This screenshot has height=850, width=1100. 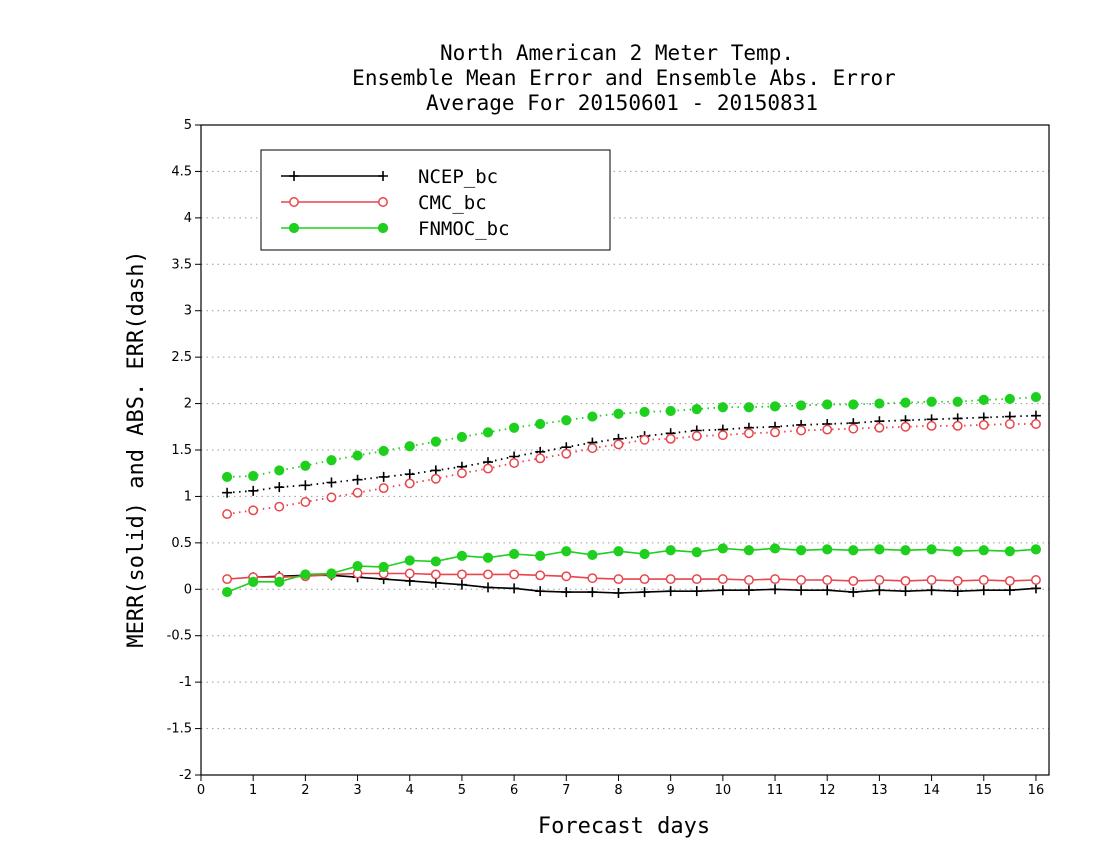 What do you see at coordinates (622, 103) in the screenshot?
I see `title-line-3: Average For 20150601 - 20150831` at bounding box center [622, 103].